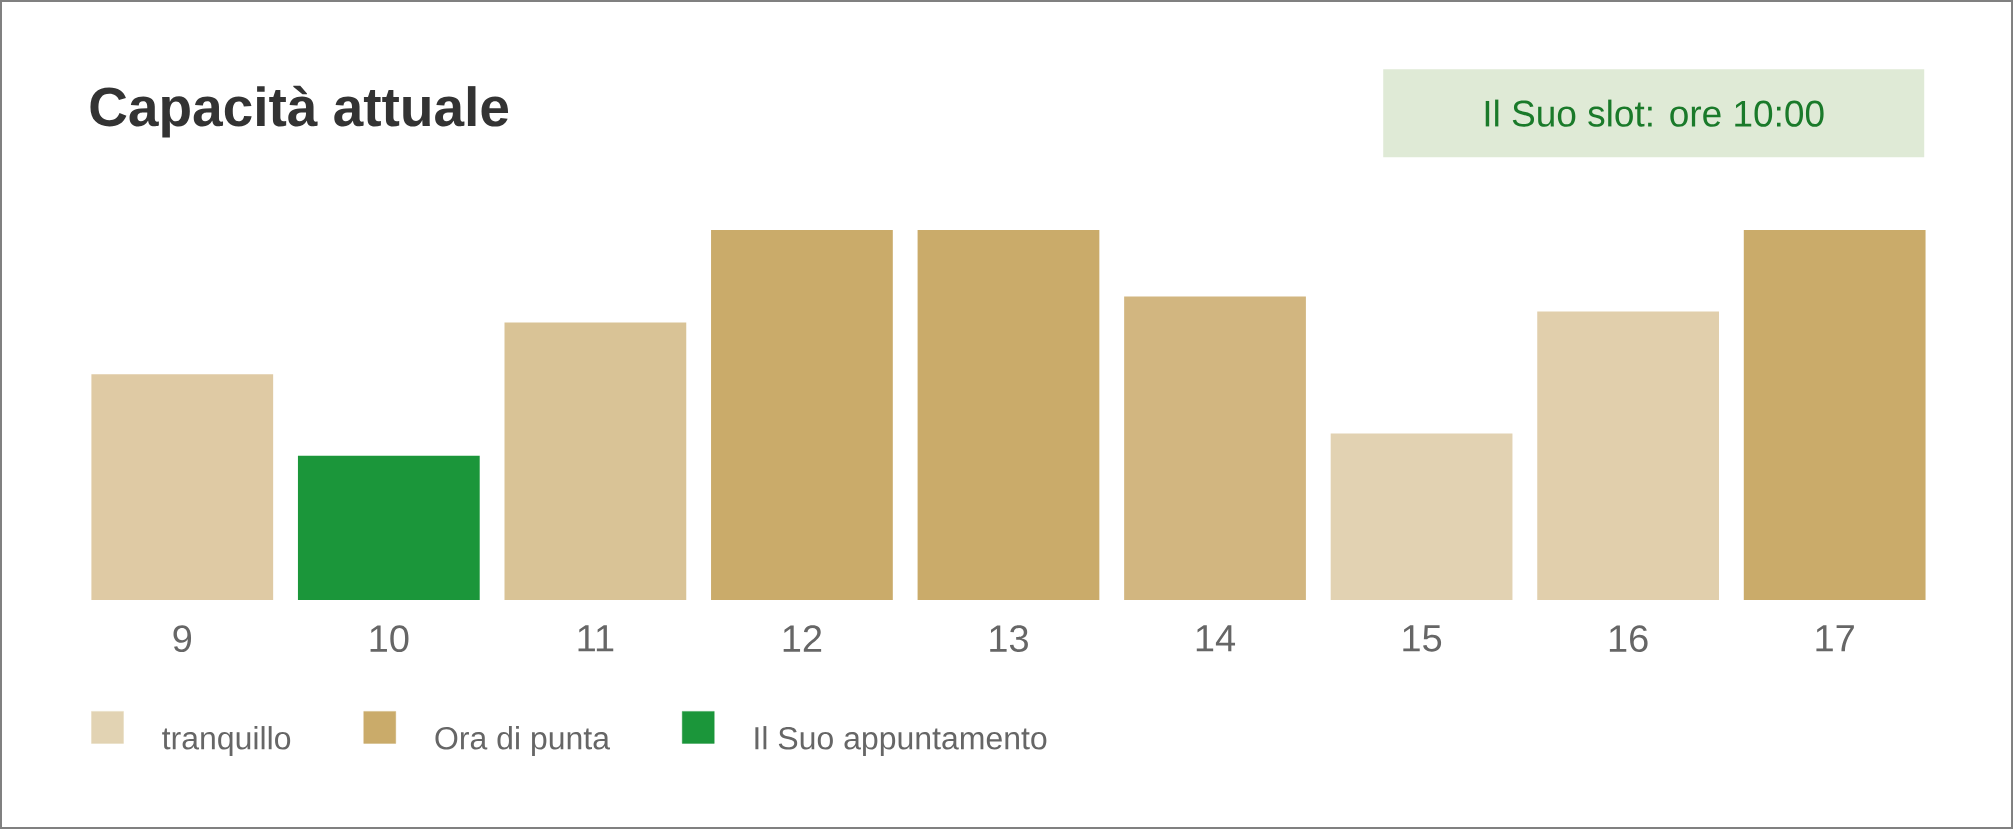 The image size is (2013, 829). I want to click on x-tick-label: 11, so click(596, 638).